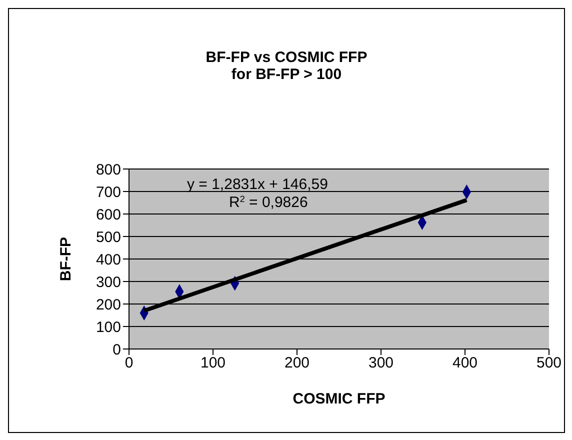 This screenshot has height=440, width=572. I want to click on x-tick-label: 500, so click(549, 363).